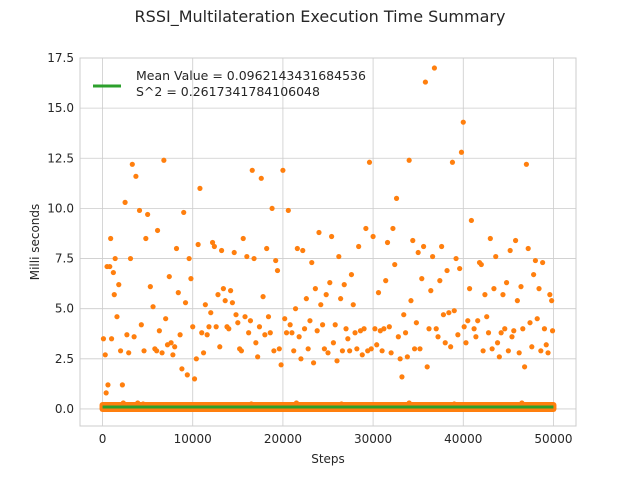  Describe the element at coordinates (64, 309) in the screenshot. I see `y-tick-label: 5.0` at that location.